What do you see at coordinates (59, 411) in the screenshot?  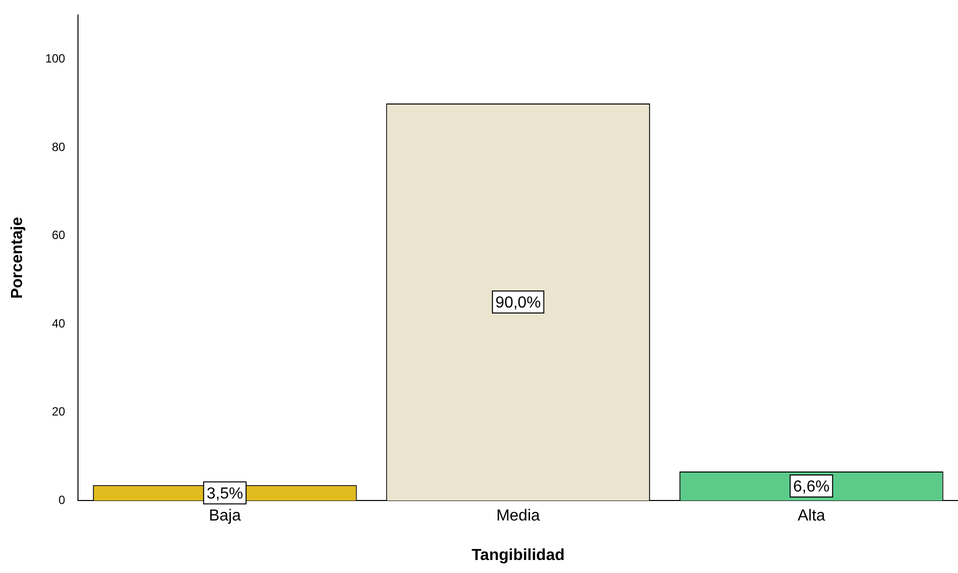 I see `y-tick-label: 20` at bounding box center [59, 411].